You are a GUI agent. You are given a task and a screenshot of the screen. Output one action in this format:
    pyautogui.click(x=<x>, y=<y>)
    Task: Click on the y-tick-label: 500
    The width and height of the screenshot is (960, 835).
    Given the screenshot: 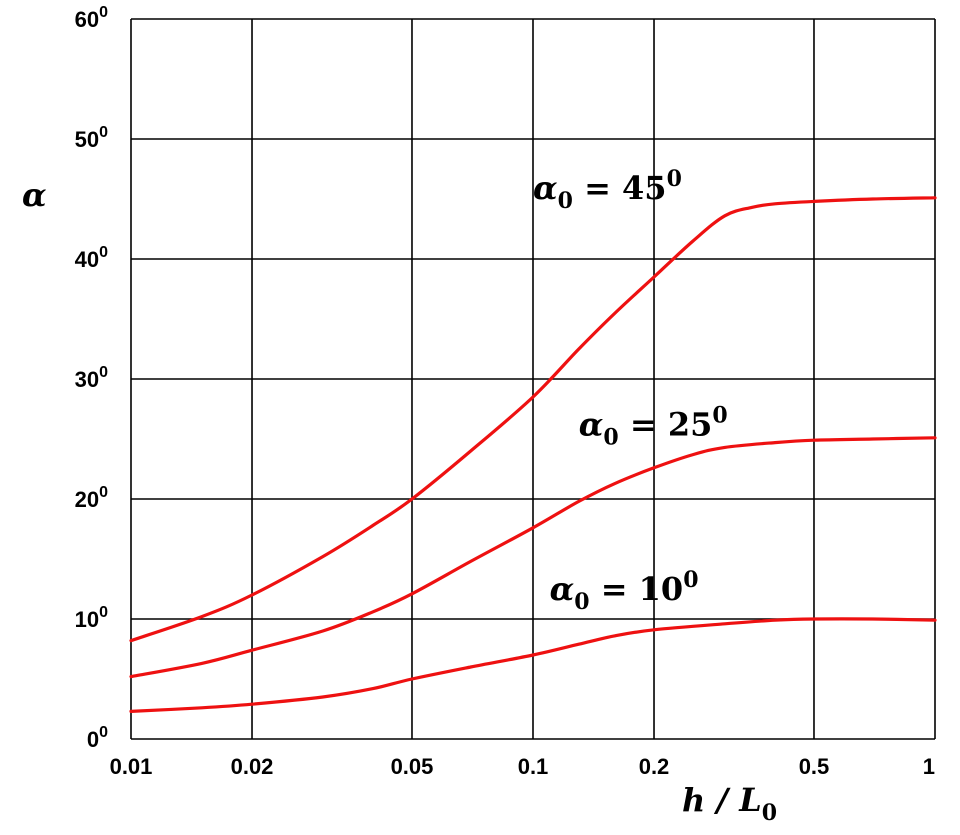 What is the action you would take?
    pyautogui.click(x=91, y=138)
    